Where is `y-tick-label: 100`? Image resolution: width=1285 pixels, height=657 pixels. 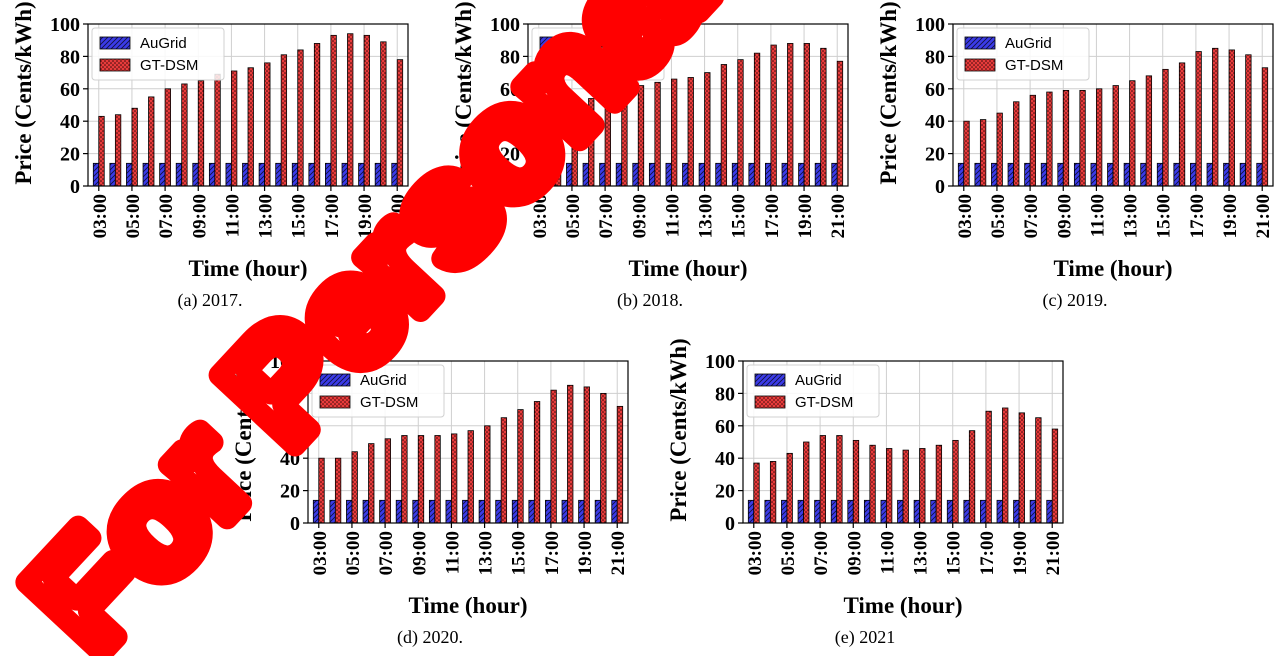 y-tick-label: 100 is located at coordinates (65, 25).